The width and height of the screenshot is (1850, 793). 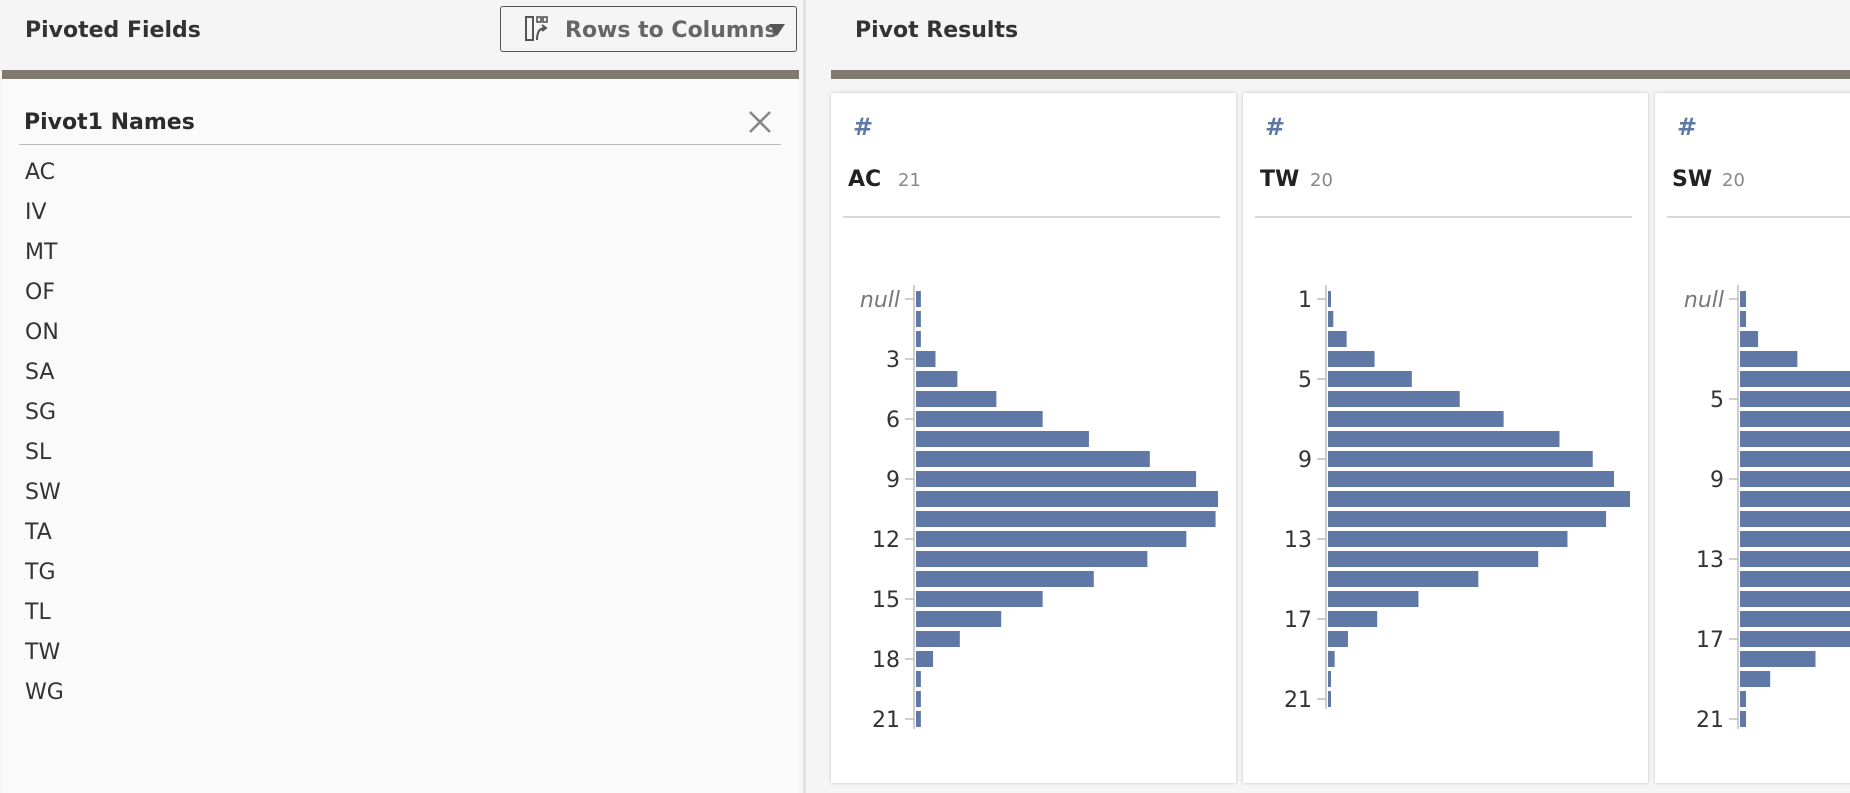 I want to click on panel-title: Pivot Results, so click(x=937, y=30).